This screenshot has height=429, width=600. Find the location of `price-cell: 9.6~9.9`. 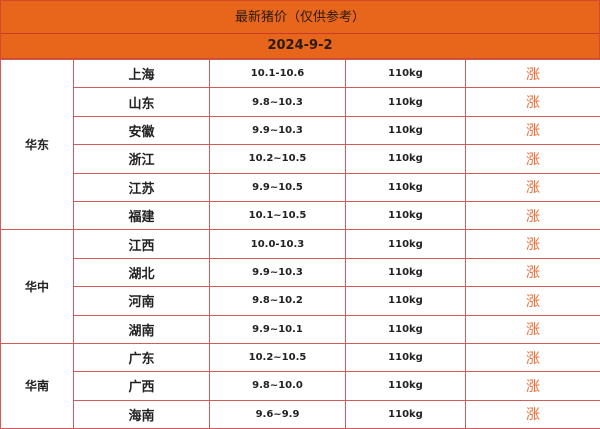

price-cell: 9.6~9.9 is located at coordinates (278, 414).